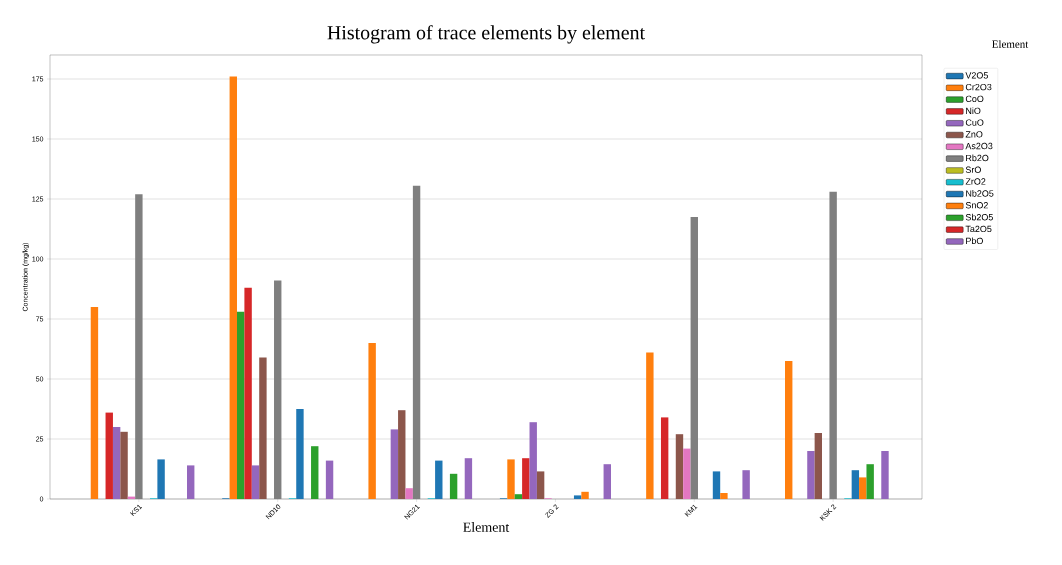 The image size is (1062, 565). I want to click on legend-label: NiO, so click(973, 111).